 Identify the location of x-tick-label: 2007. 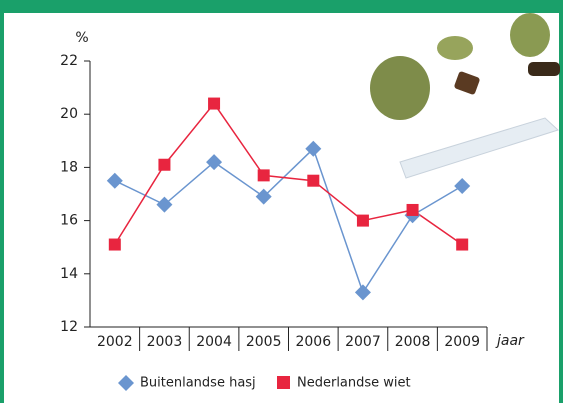
(363, 342).